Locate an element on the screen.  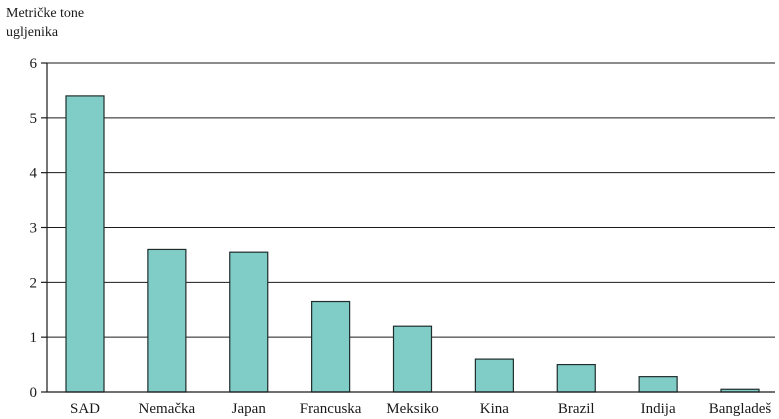
category-label: Kina is located at coordinates (495, 409).